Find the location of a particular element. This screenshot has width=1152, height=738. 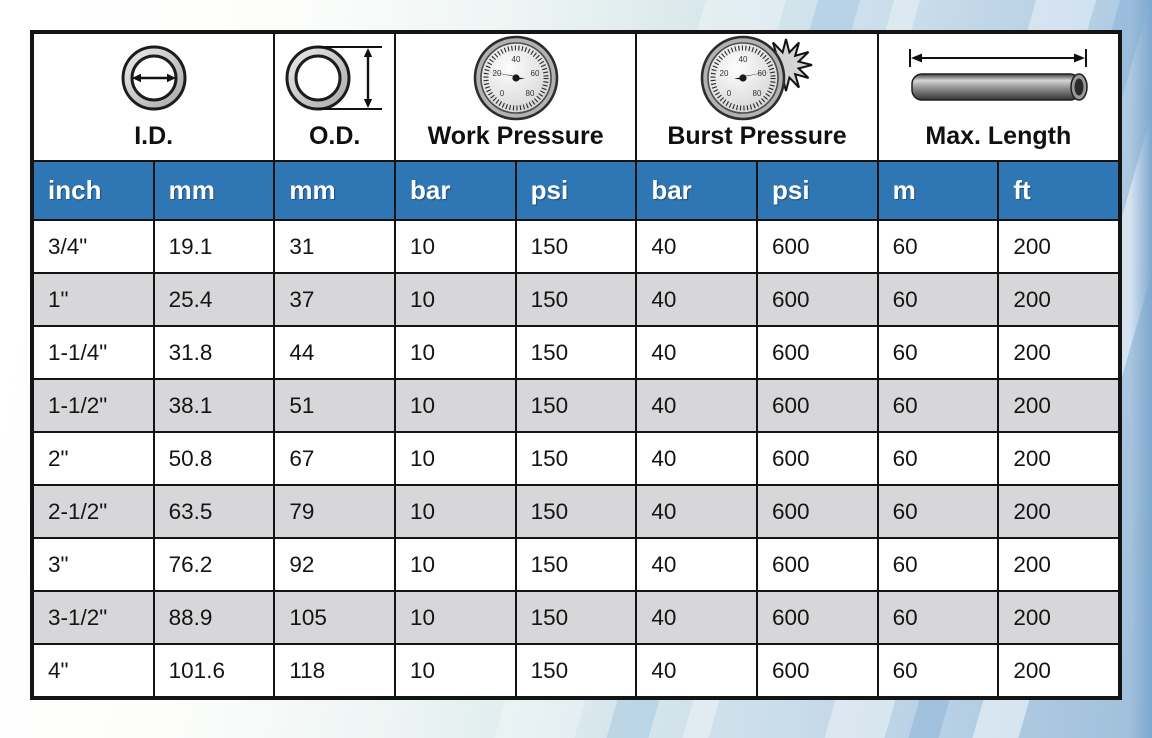

table-cell: 31.8 is located at coordinates (214, 352).